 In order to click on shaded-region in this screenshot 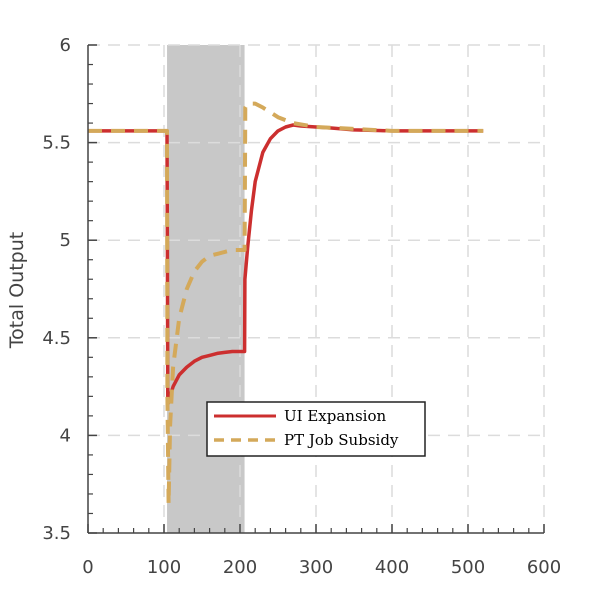, I will do `click(206, 289)`.